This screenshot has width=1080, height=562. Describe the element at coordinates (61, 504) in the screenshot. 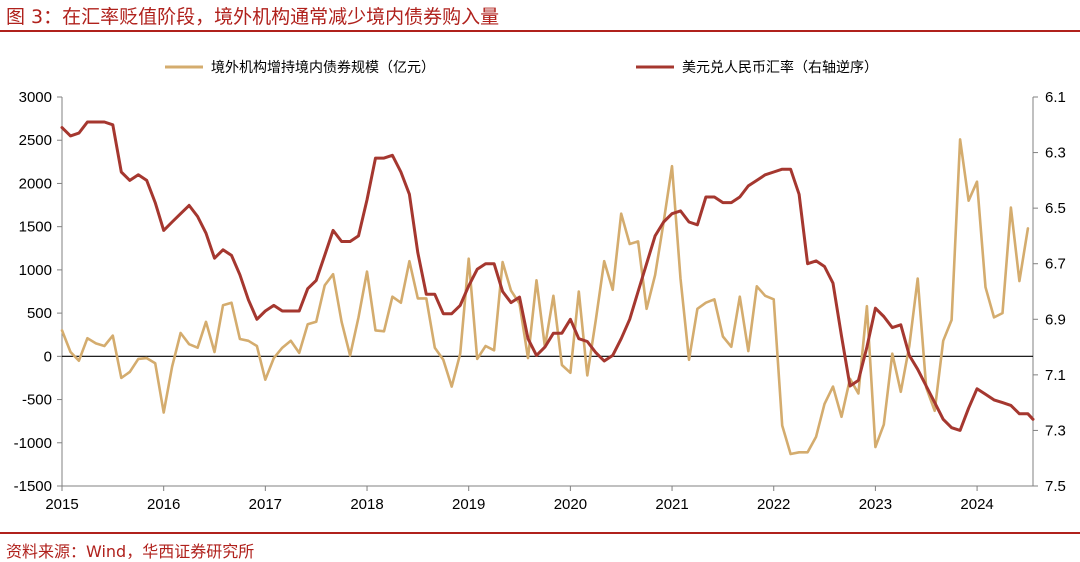

I see `x-tick-label: 2015` at that location.